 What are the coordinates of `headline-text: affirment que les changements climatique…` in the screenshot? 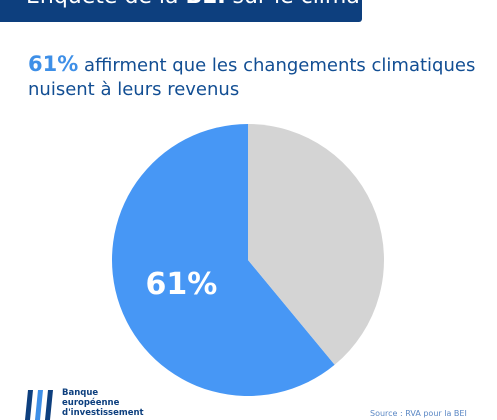 It's located at (252, 77).